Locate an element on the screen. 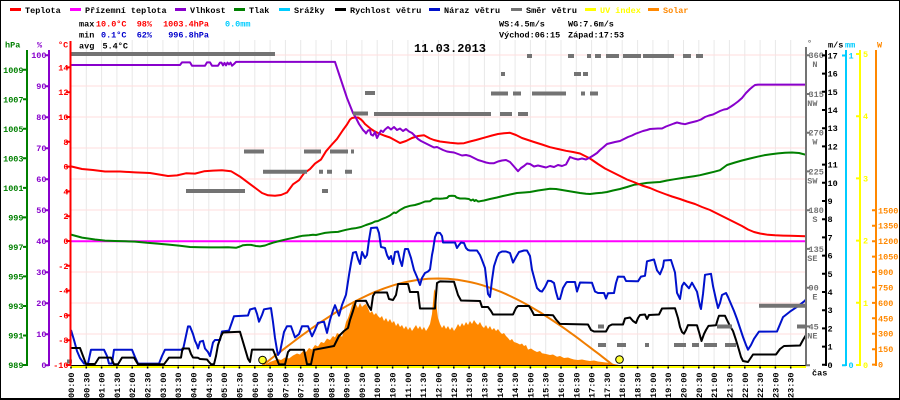  svg-text: UV index is located at coordinates (620, 11).